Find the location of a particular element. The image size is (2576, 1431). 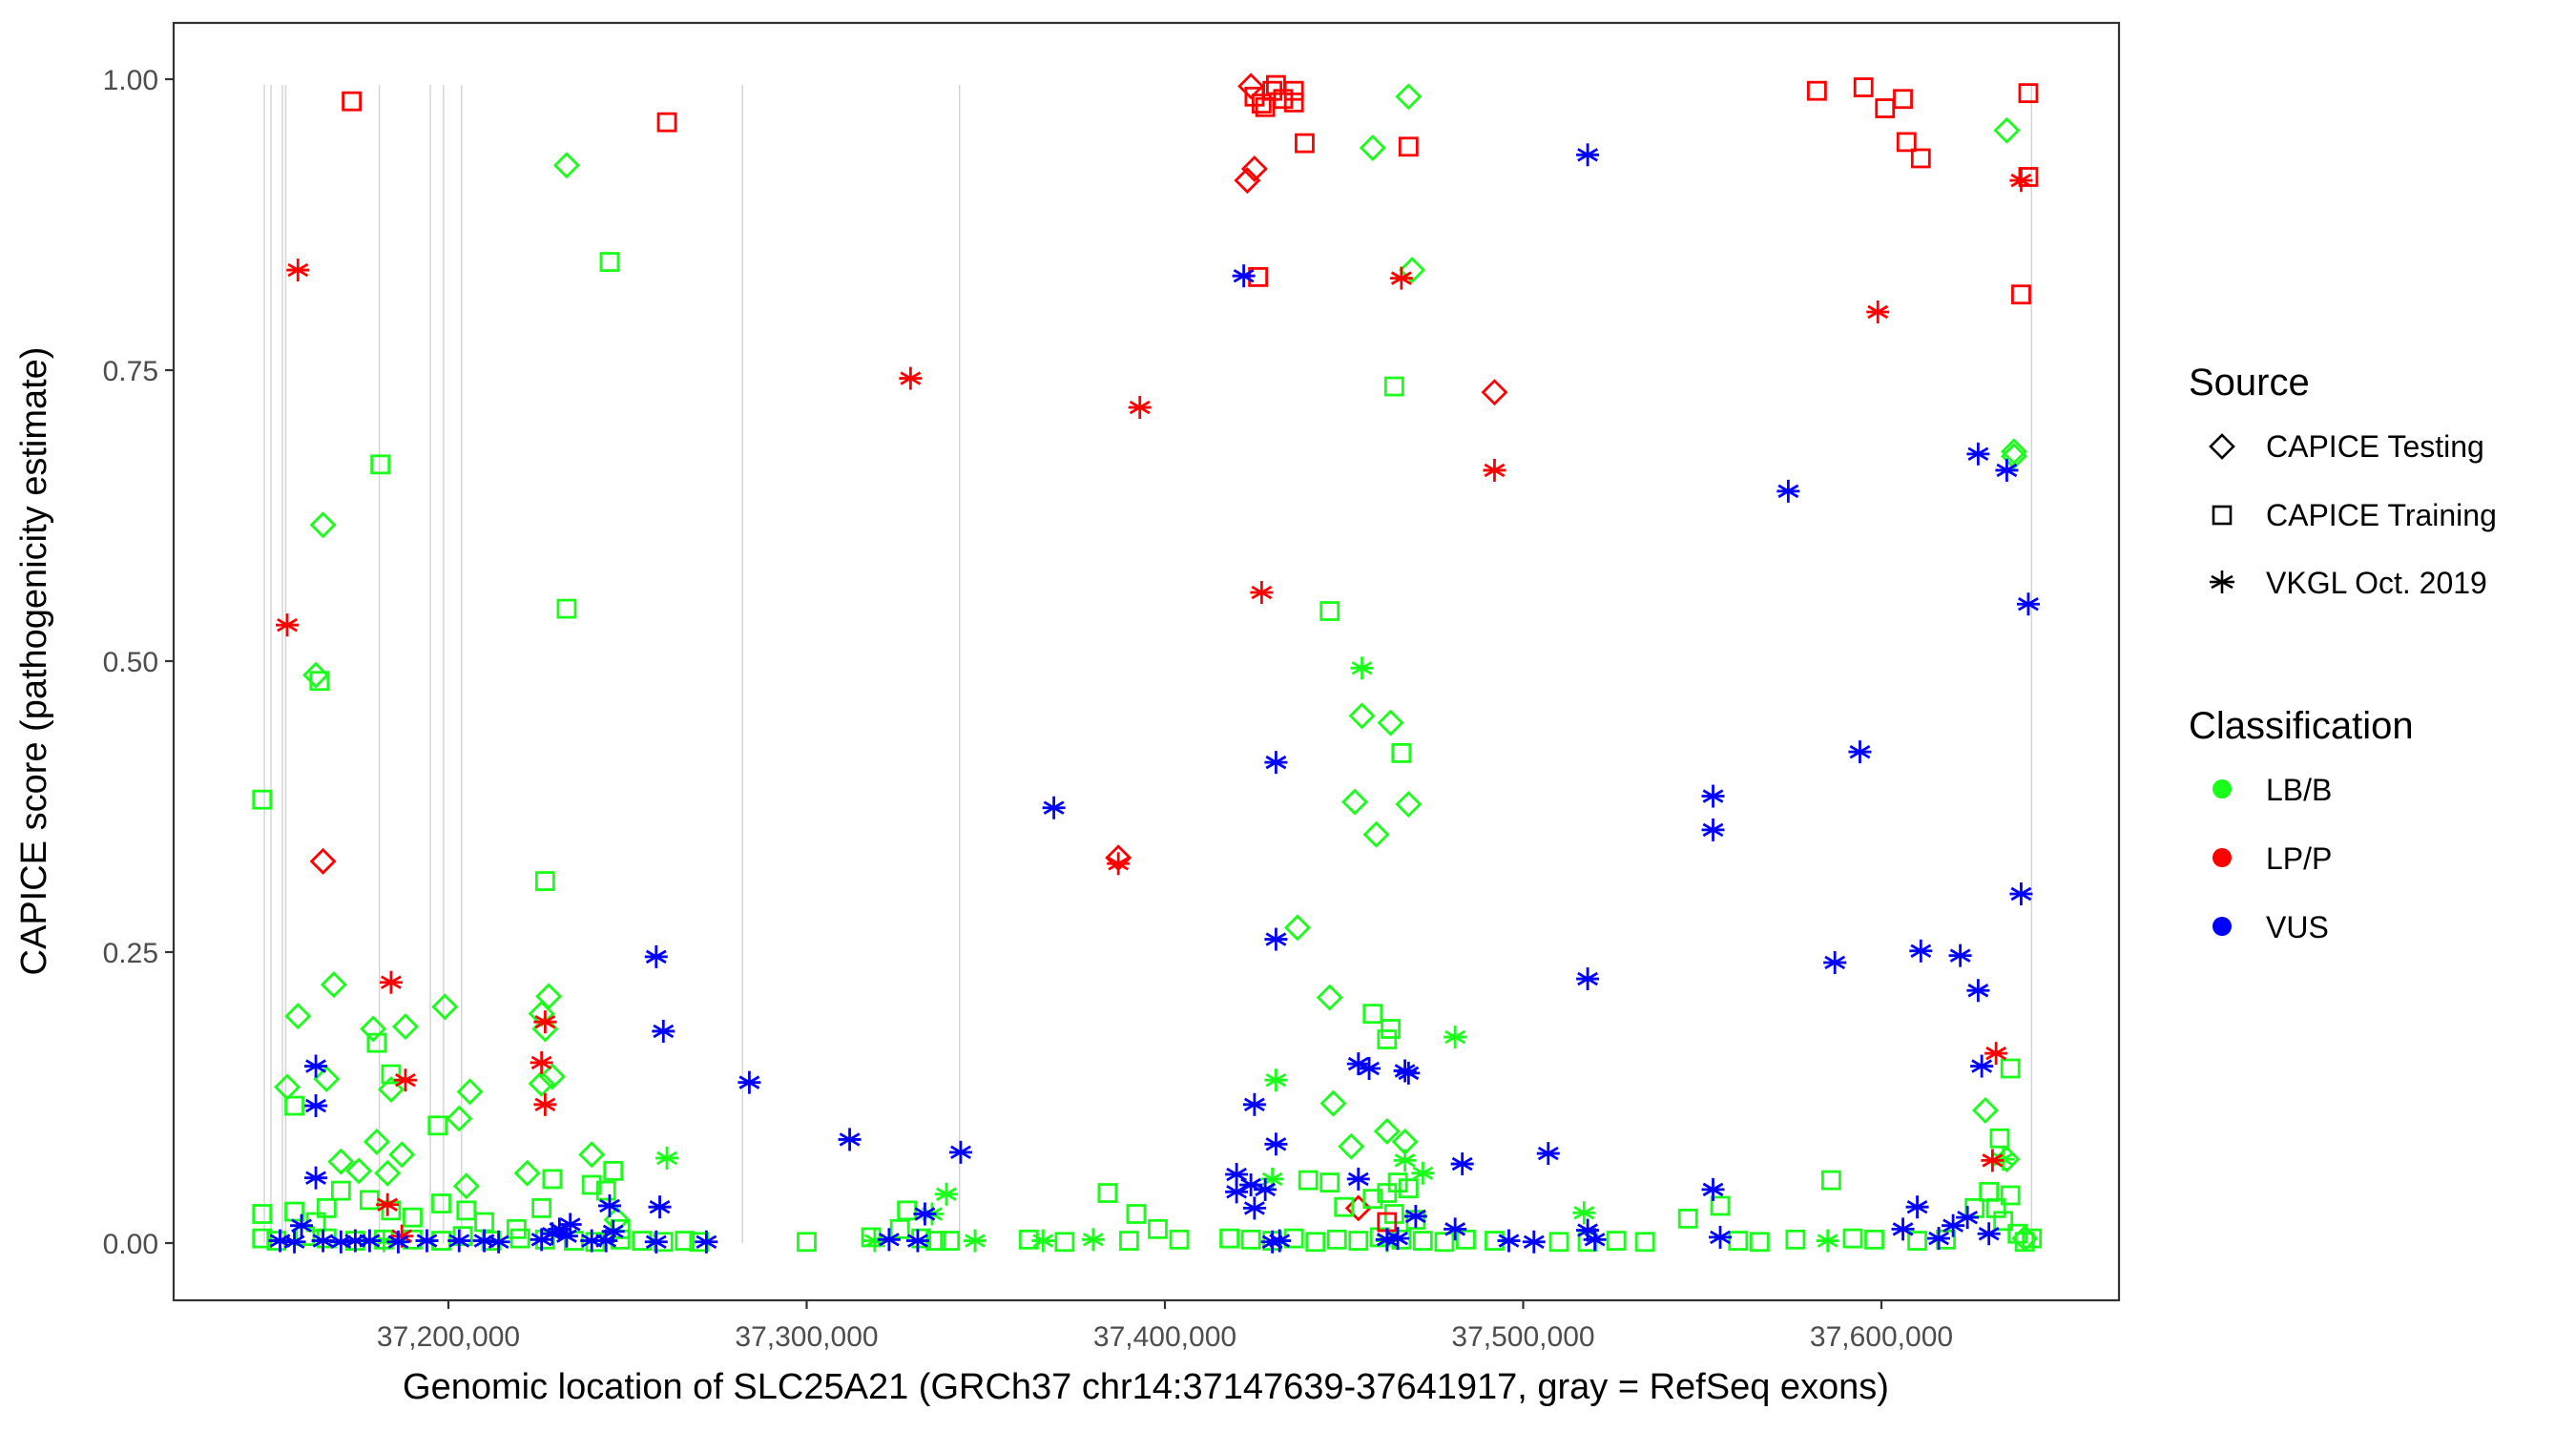

lpp-dot-icon is located at coordinates (2222, 857).